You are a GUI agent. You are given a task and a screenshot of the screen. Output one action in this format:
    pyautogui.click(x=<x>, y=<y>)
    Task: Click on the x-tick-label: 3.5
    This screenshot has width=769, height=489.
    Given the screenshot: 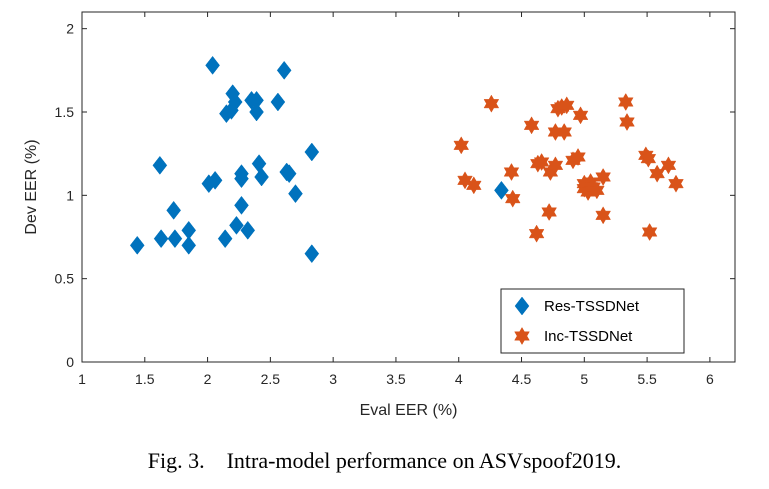 What is the action you would take?
    pyautogui.click(x=396, y=379)
    